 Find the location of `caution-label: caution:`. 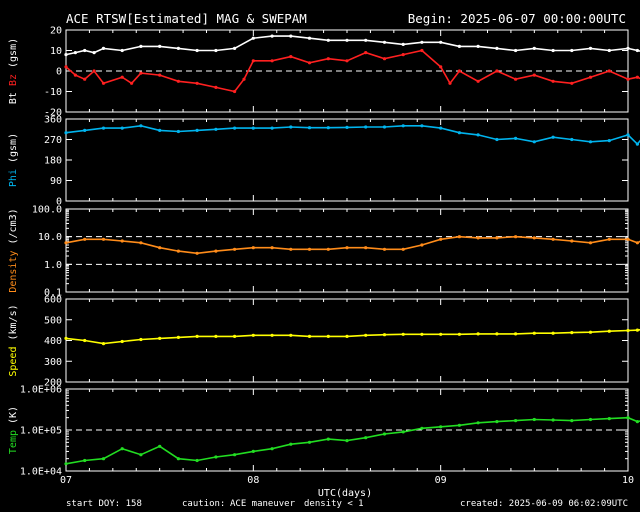

caution-label: caution: is located at coordinates (203, 504).